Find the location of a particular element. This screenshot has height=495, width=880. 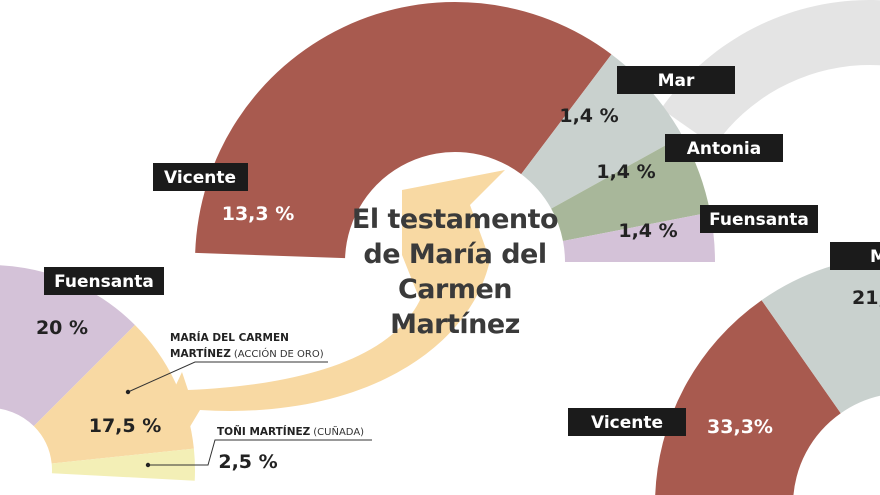

label-mar-br: M is located at coordinates (855, 256).